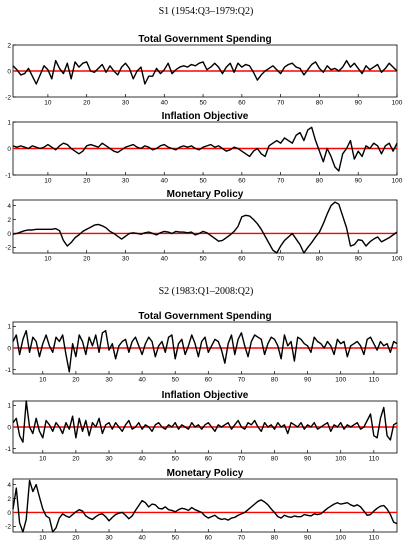  What do you see at coordinates (206, 291) in the screenshot?
I see `section-title: S2 (1983:Q1–2008:Q2)` at bounding box center [206, 291].